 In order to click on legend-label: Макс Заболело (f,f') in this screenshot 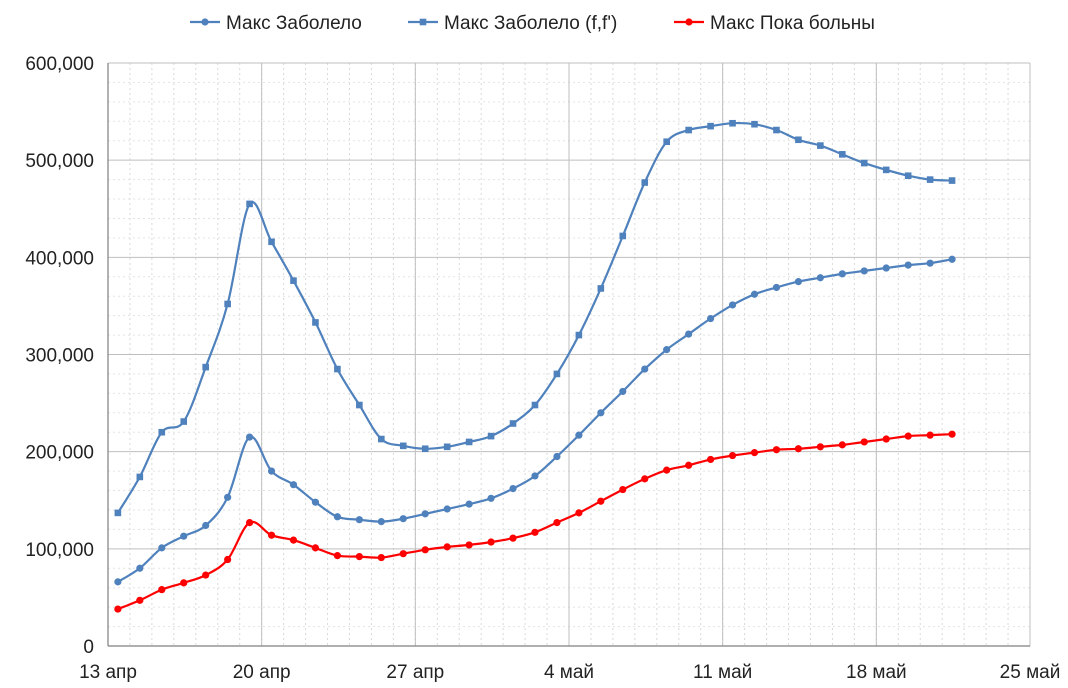, I will do `click(530, 23)`.